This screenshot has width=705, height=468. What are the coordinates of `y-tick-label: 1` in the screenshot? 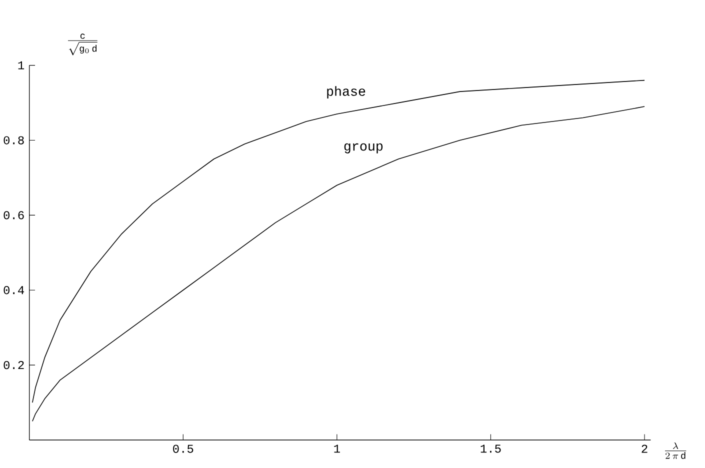 It's located at (21, 65).